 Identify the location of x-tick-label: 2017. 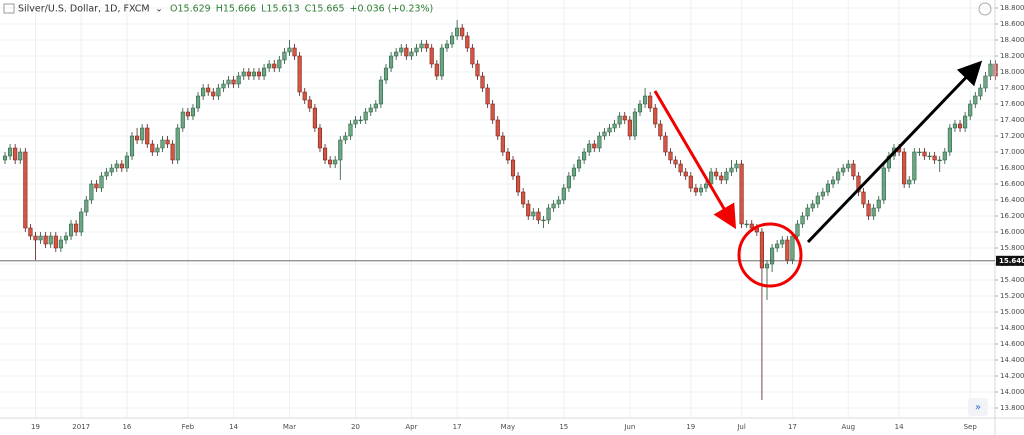
(81, 427).